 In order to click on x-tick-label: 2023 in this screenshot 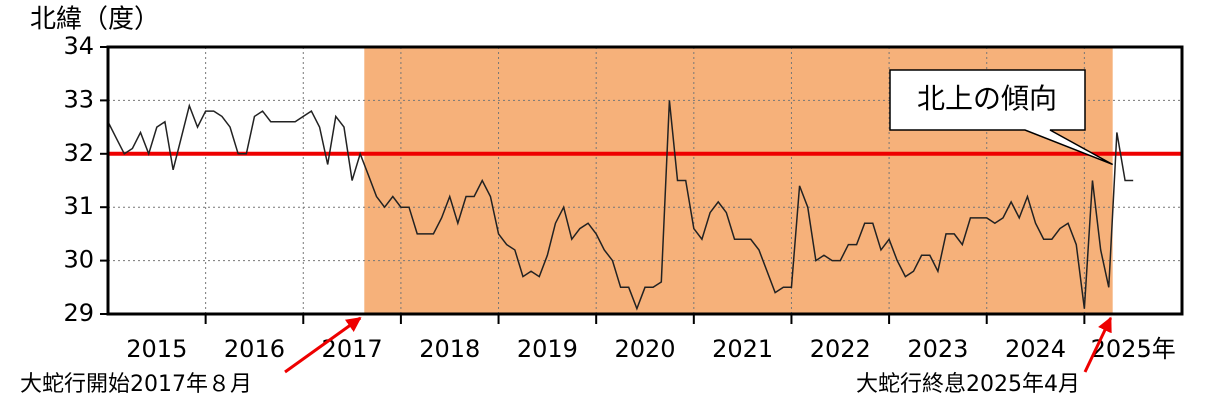, I will do `click(937, 349)`.